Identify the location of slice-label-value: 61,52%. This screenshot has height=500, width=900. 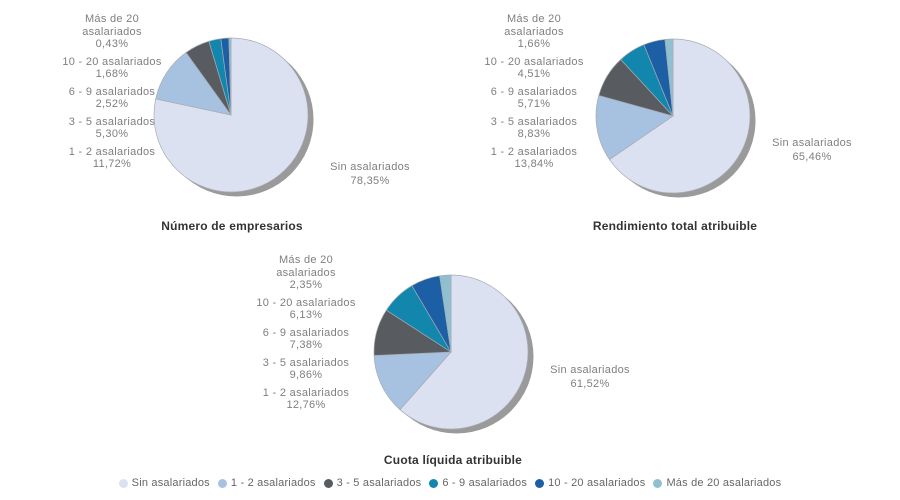
(590, 384).